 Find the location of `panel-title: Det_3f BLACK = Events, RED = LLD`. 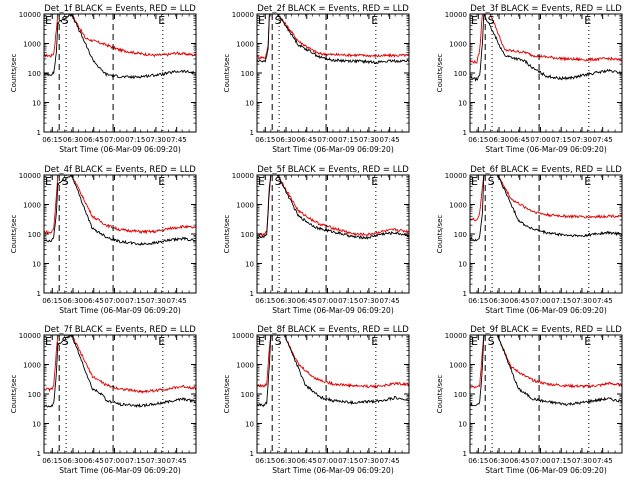

panel-title: Det_3f BLACK = Events, RED = LLD is located at coordinates (546, 9).